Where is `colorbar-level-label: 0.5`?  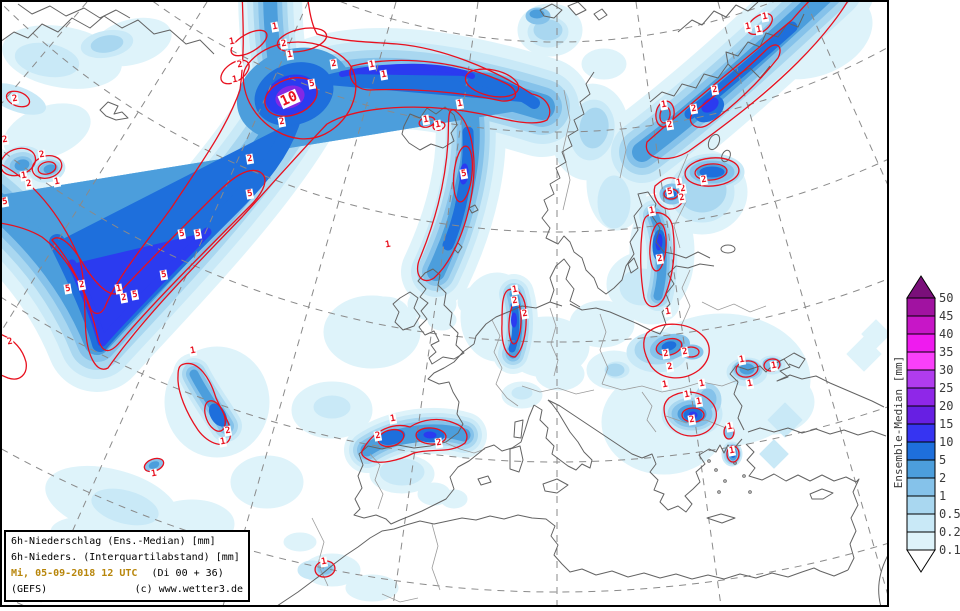 colorbar-level-label: 0.5 is located at coordinates (949, 514).